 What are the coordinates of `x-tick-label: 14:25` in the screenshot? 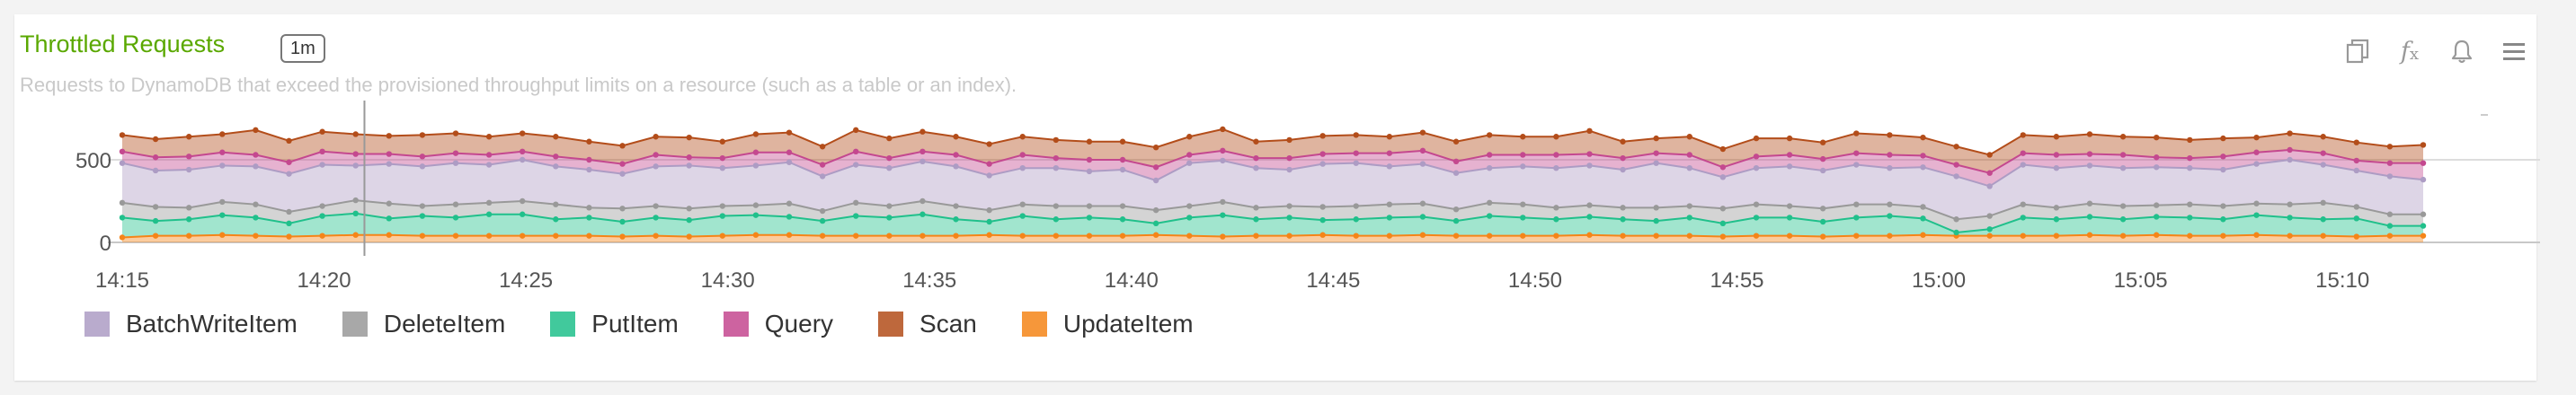 It's located at (526, 280).